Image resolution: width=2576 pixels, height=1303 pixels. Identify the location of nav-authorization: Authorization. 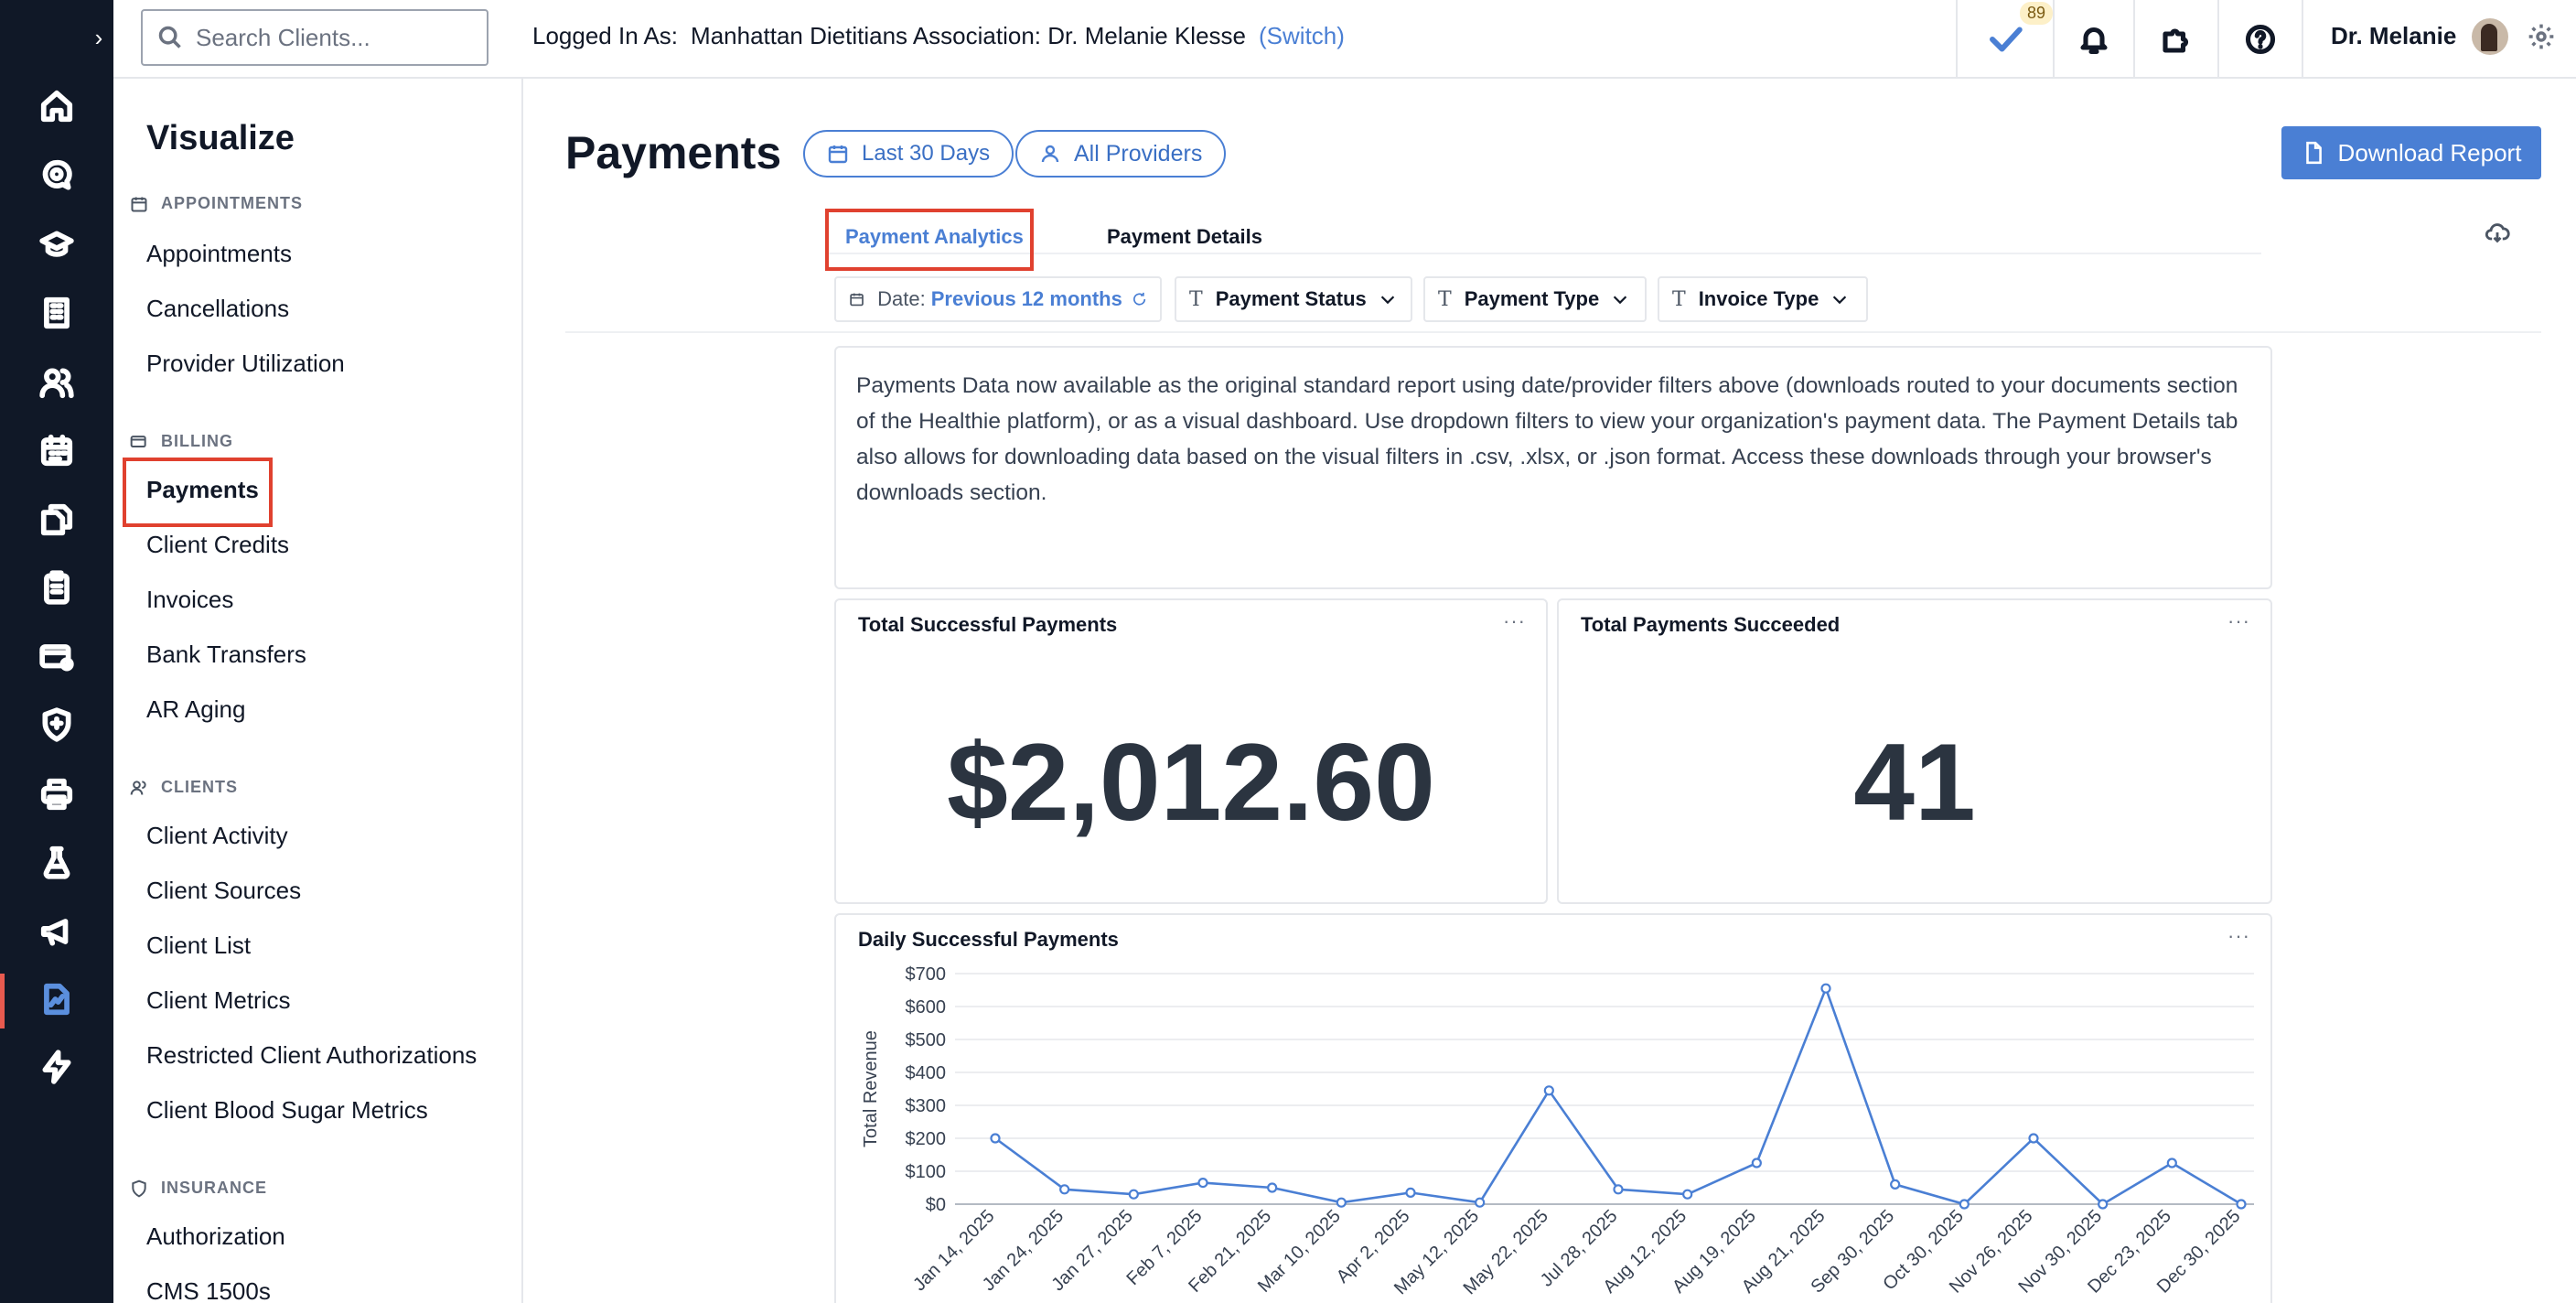
(216, 1236).